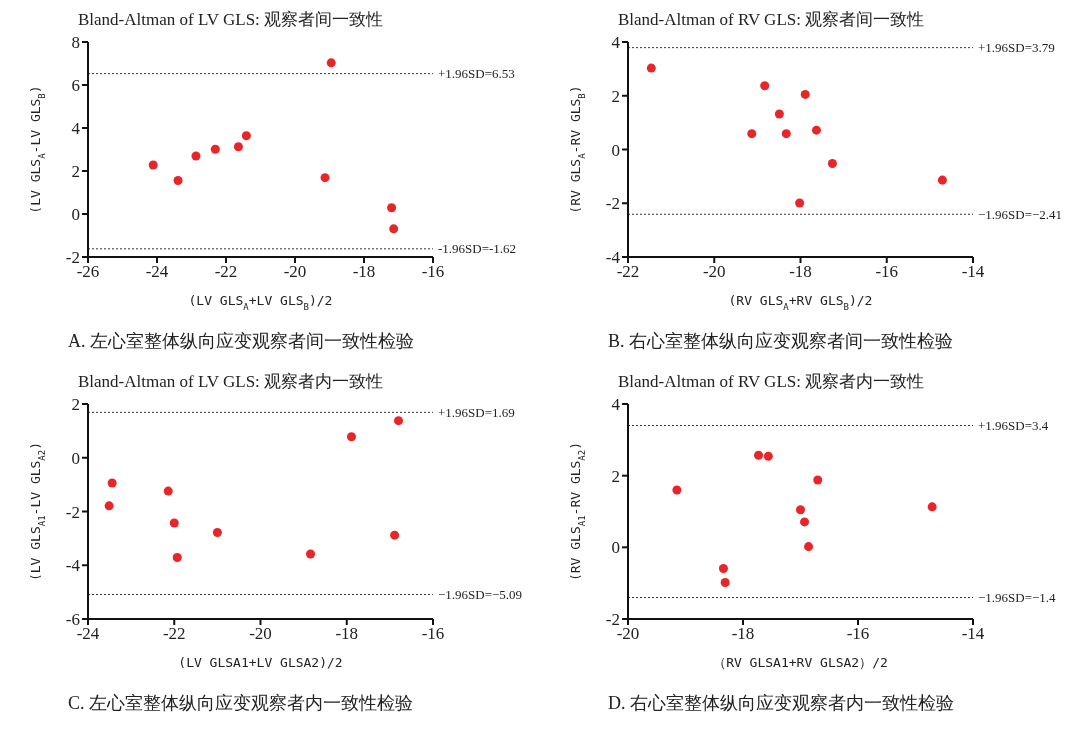  Describe the element at coordinates (1016, 48) in the screenshot. I see `ref-line-label: +1.96SD=3.79` at that location.